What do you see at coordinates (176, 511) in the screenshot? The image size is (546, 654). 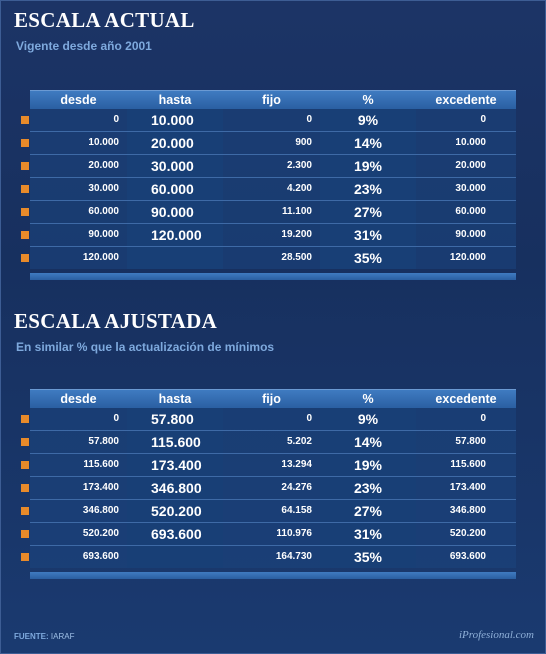 I see `cell-hasta: 520.200` at bounding box center [176, 511].